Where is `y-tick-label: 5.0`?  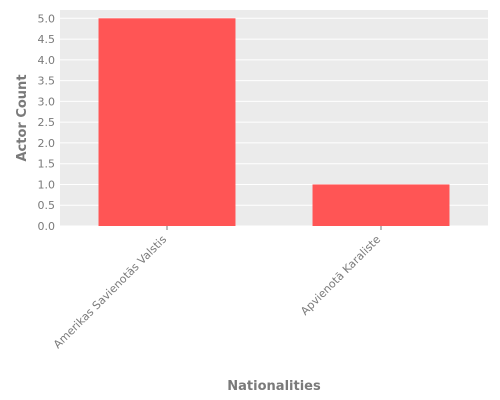 y-tick-label: 5.0 is located at coordinates (47, 18).